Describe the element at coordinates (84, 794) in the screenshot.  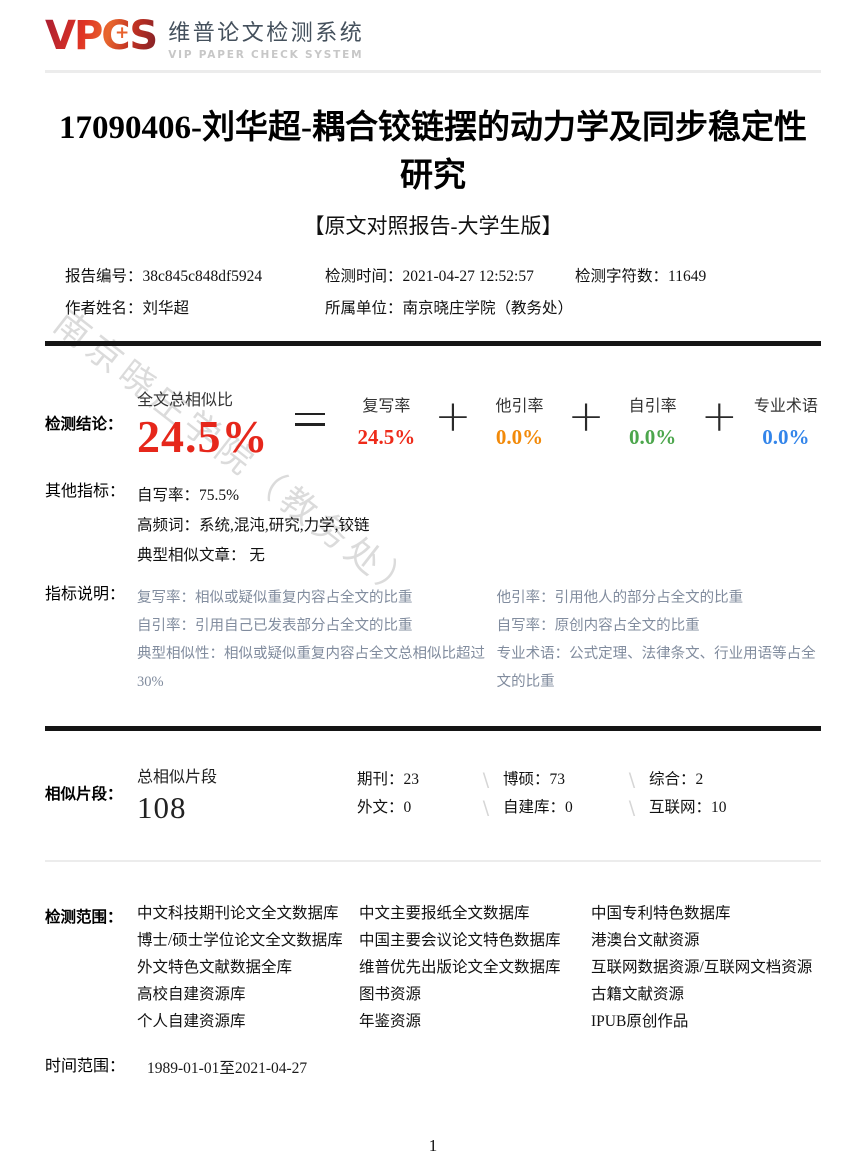
I see `fragments-label: 相似片段：` at that location.